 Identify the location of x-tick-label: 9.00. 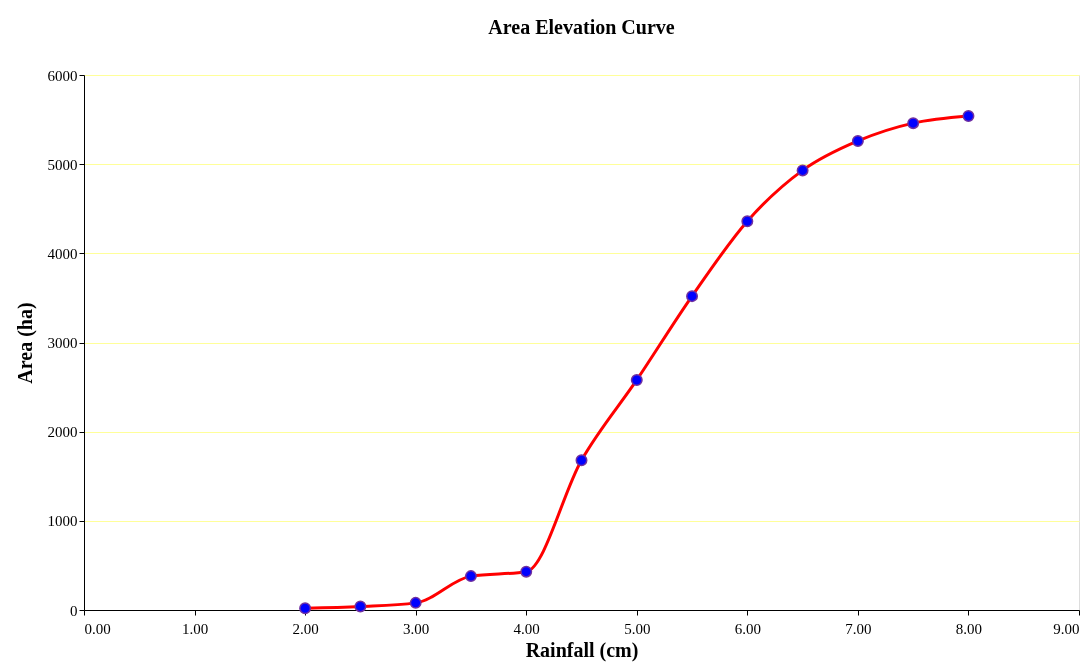
(1066, 628).